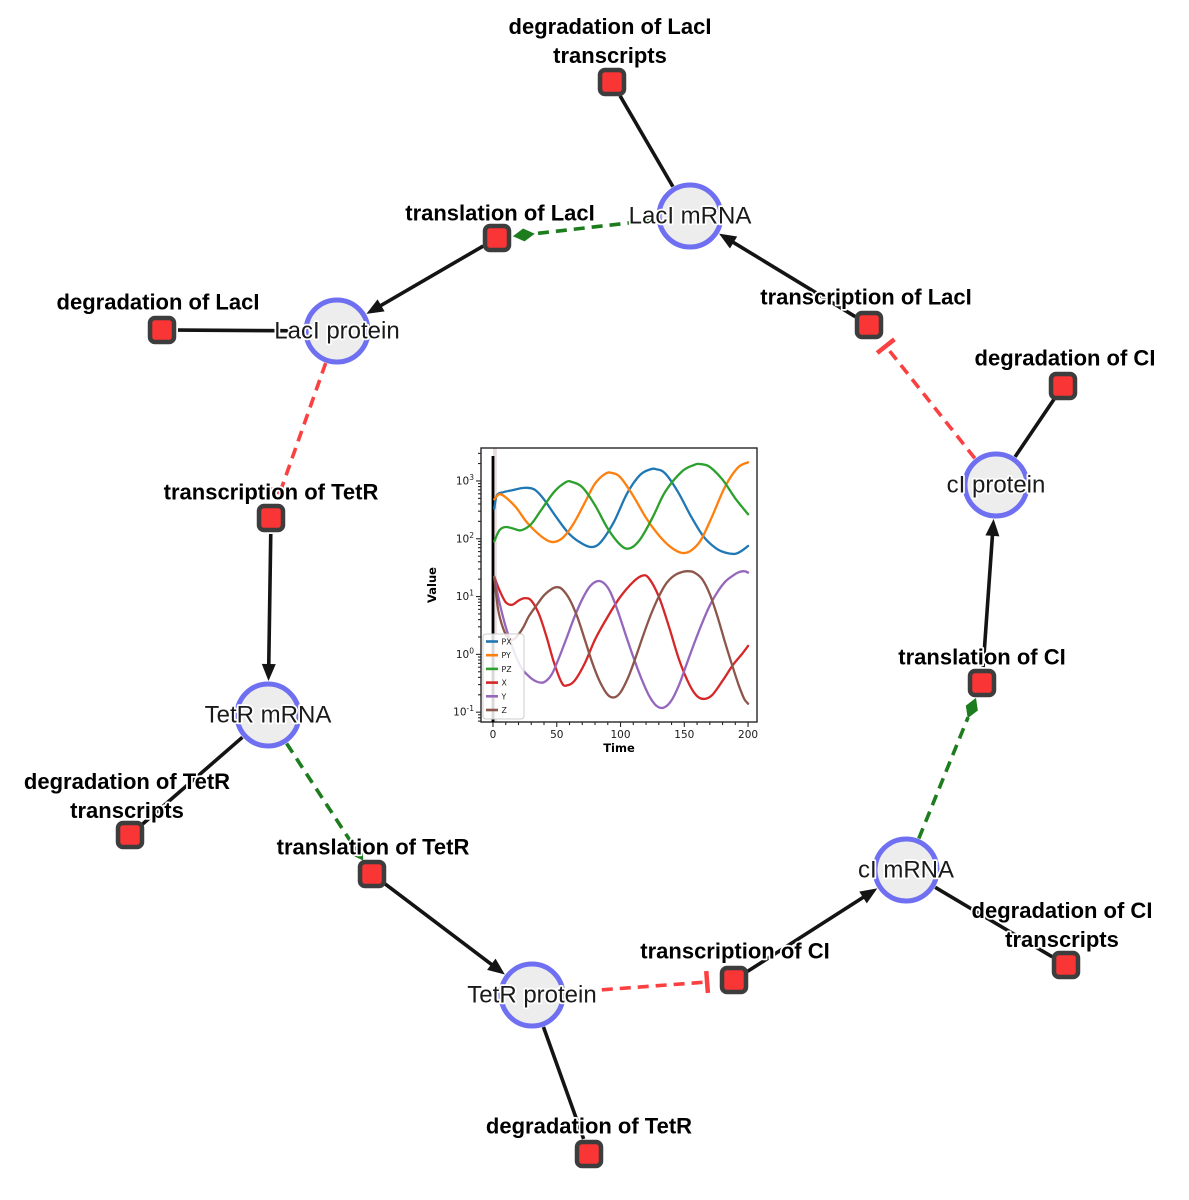 Image resolution: width=1189 pixels, height=1200 pixels. I want to click on species-node-ci-mrna, so click(906, 870).